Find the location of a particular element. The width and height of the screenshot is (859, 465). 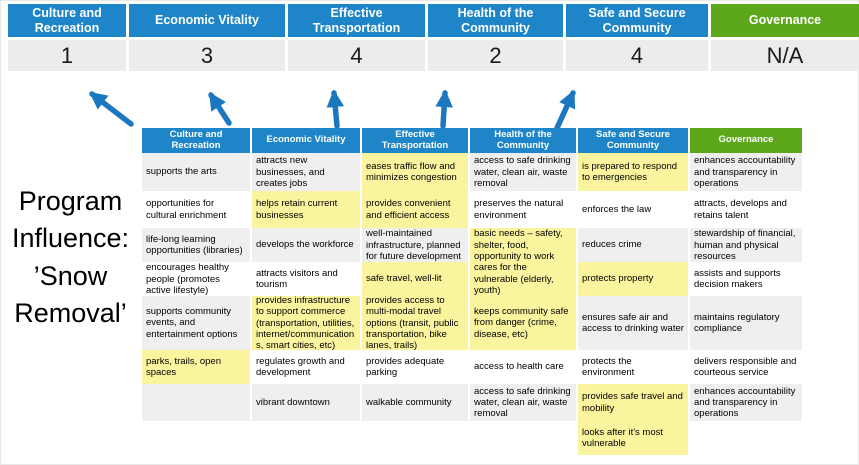

matrix-cell: access to health care is located at coordinates (523, 367).